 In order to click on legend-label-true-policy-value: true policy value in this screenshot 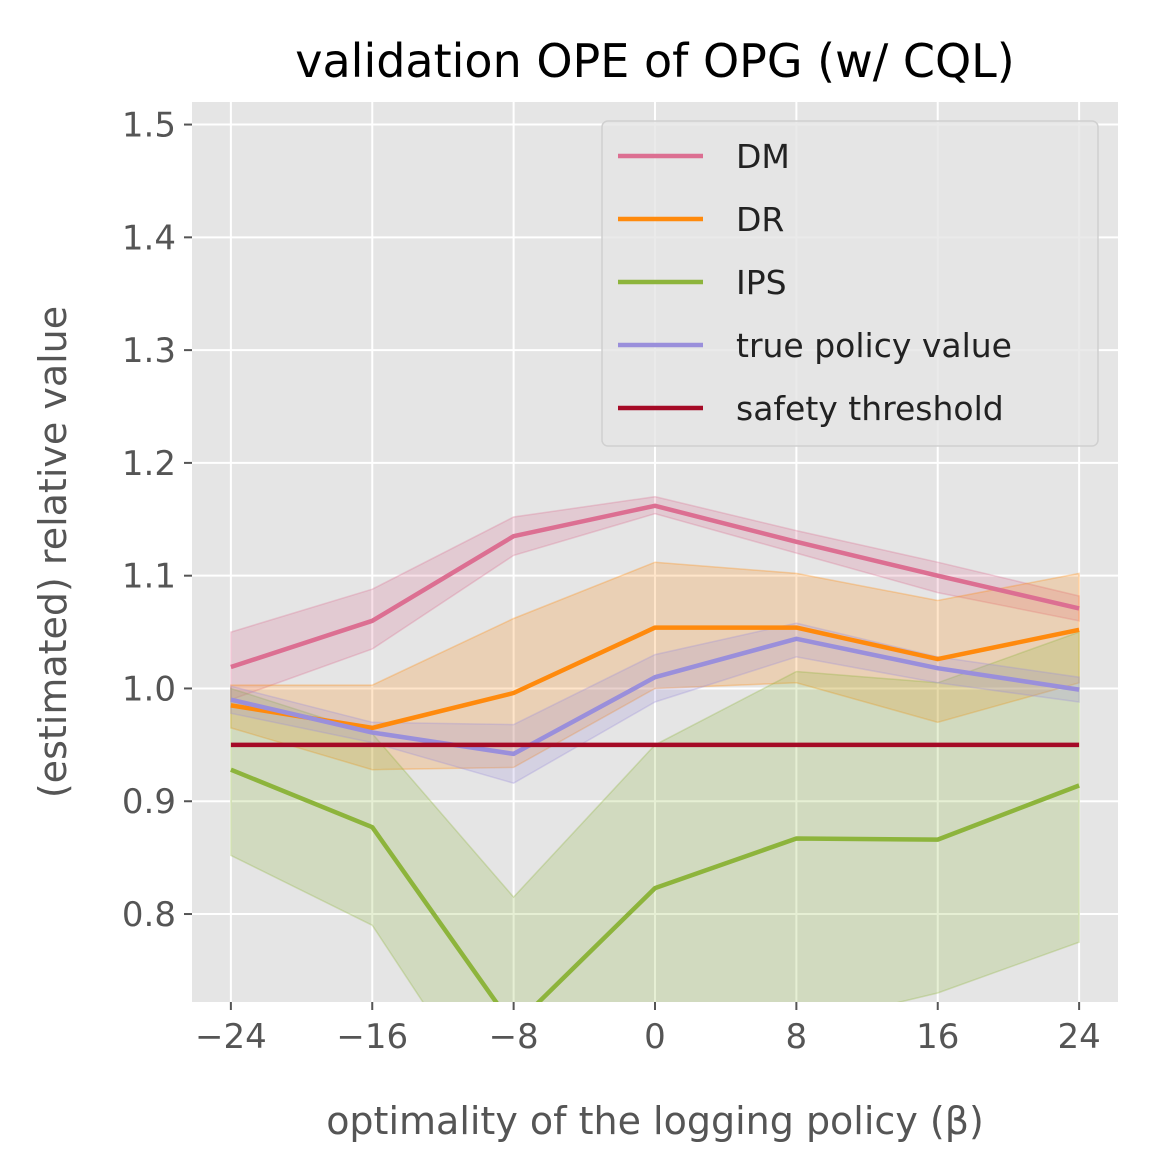, I will do `click(874, 345)`.